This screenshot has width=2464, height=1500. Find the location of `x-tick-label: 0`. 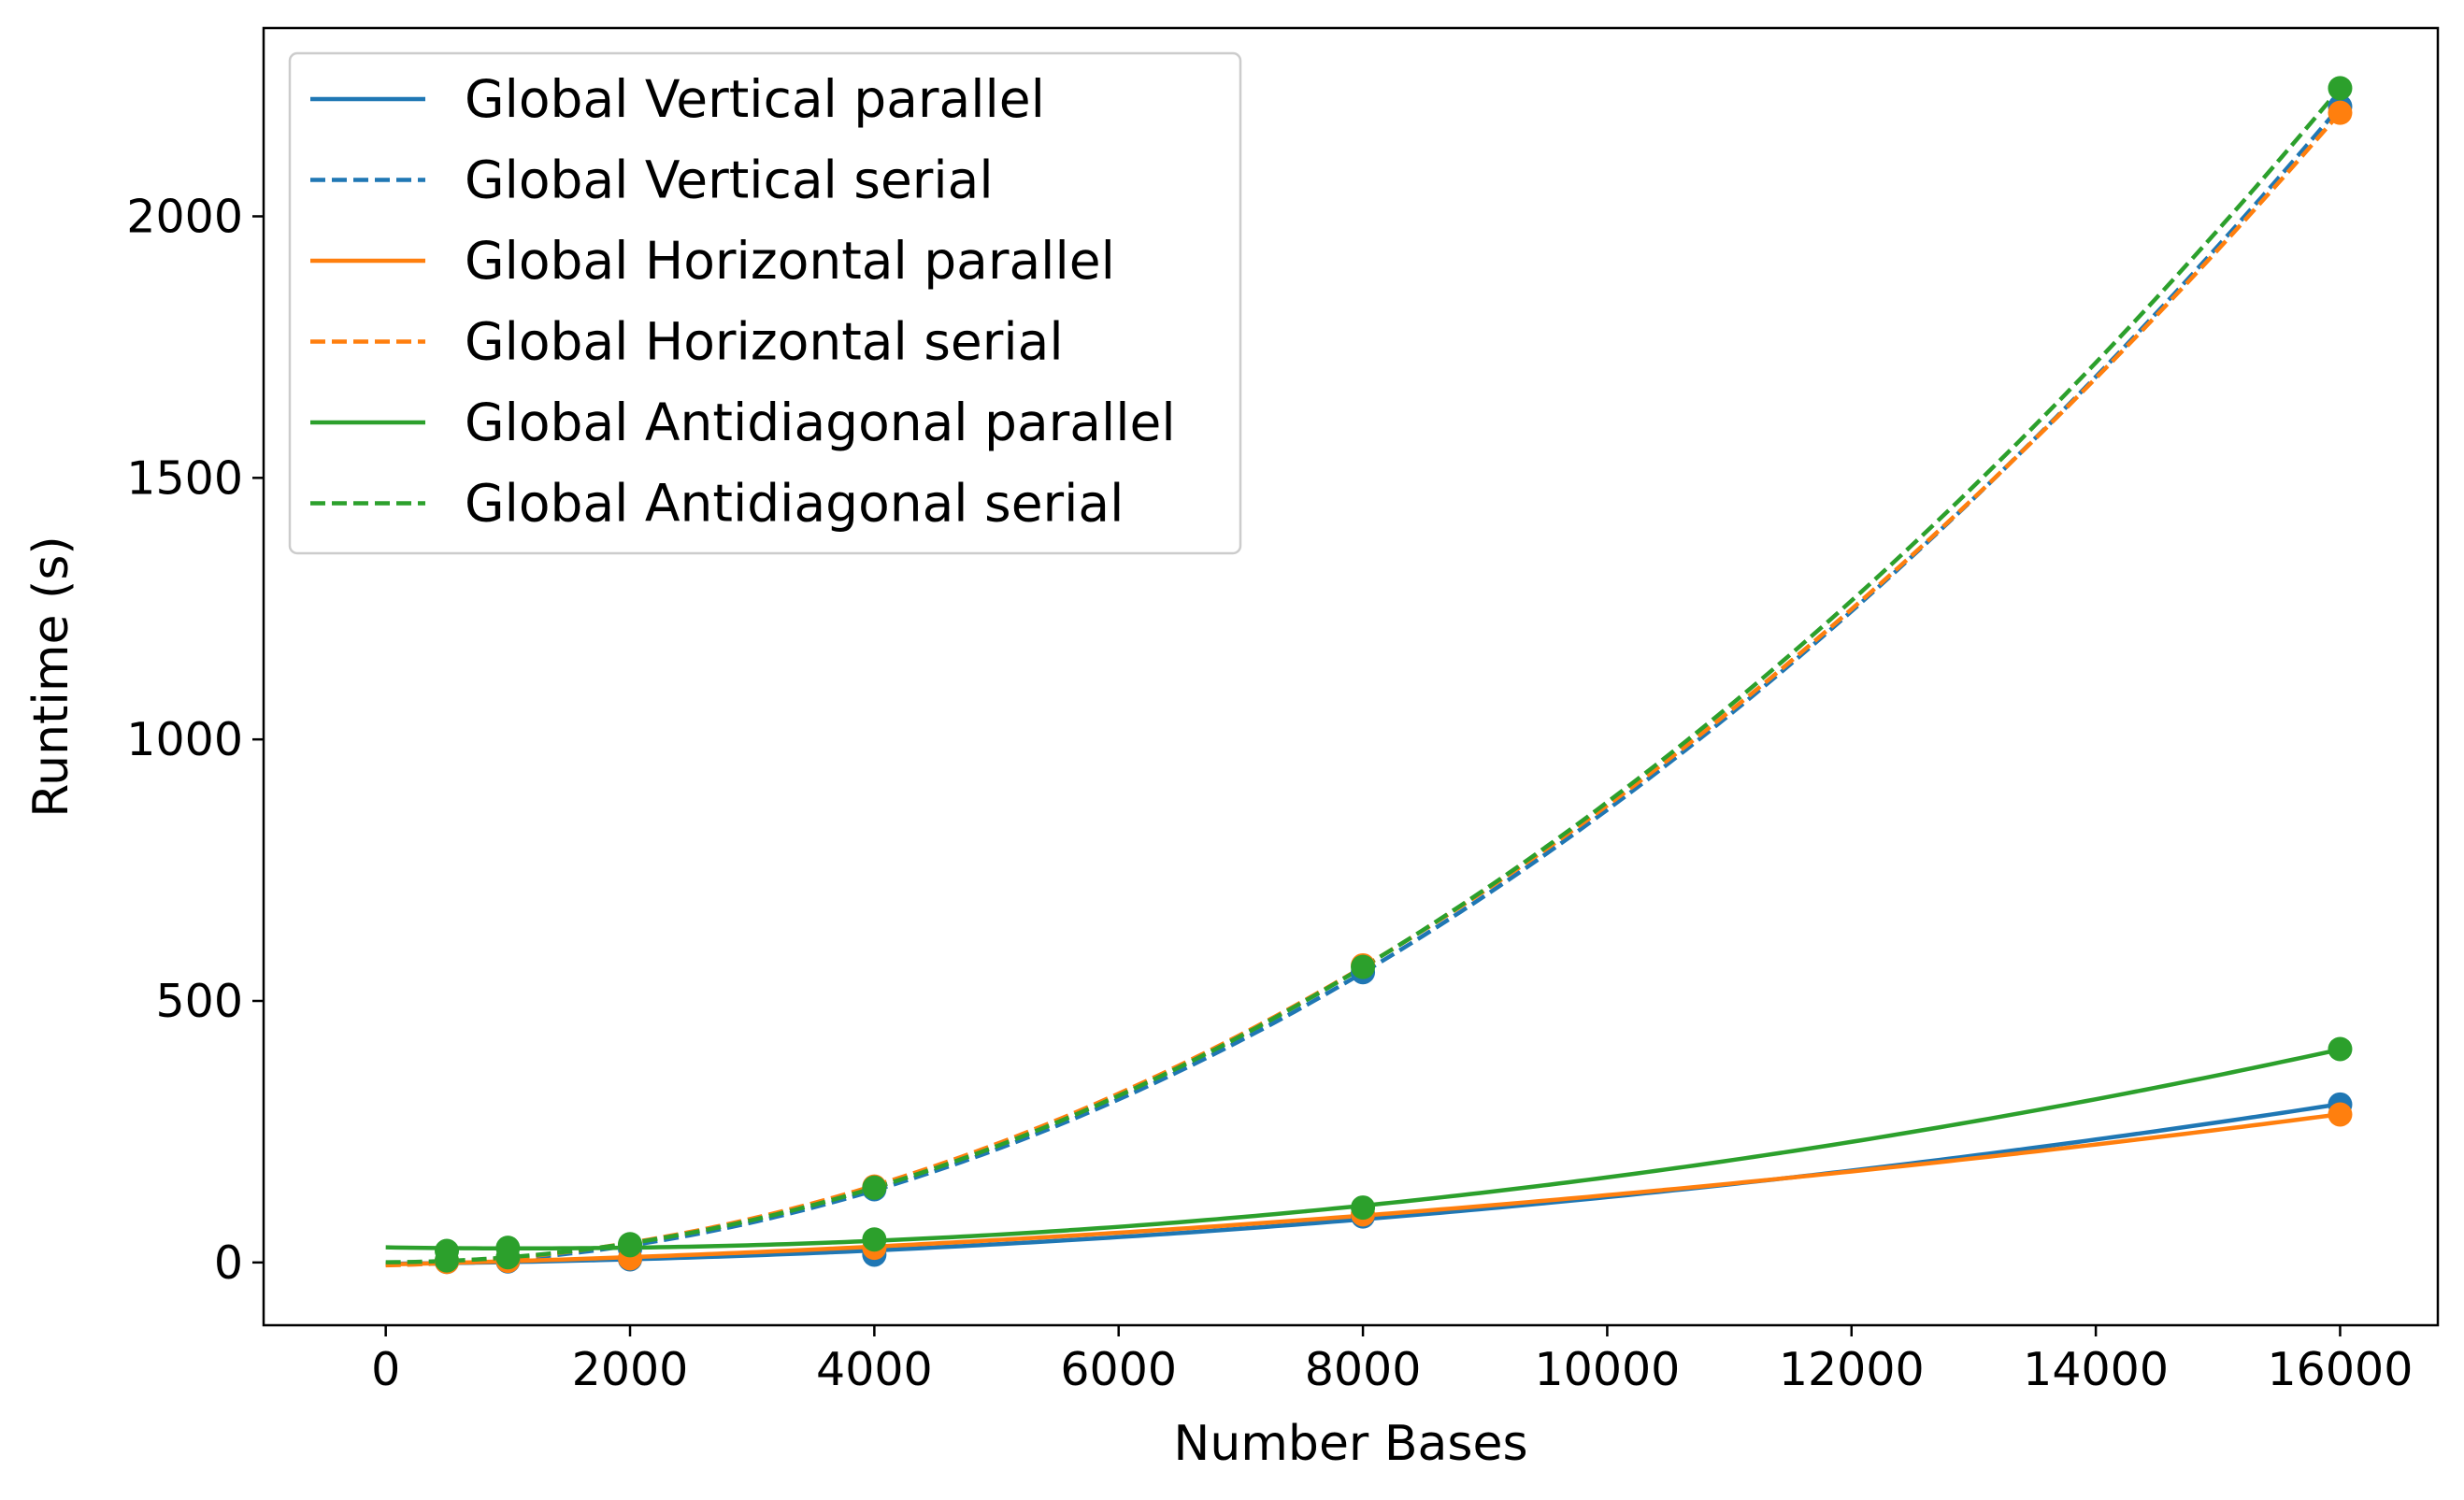

x-tick-label: 0 is located at coordinates (385, 1369).